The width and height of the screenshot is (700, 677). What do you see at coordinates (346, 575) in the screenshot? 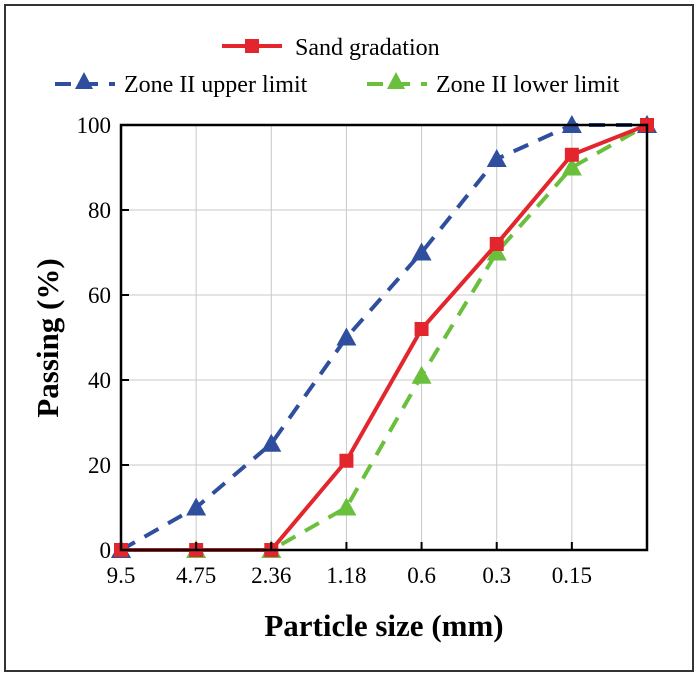
I see `x-tick-label: 1.18` at bounding box center [346, 575].